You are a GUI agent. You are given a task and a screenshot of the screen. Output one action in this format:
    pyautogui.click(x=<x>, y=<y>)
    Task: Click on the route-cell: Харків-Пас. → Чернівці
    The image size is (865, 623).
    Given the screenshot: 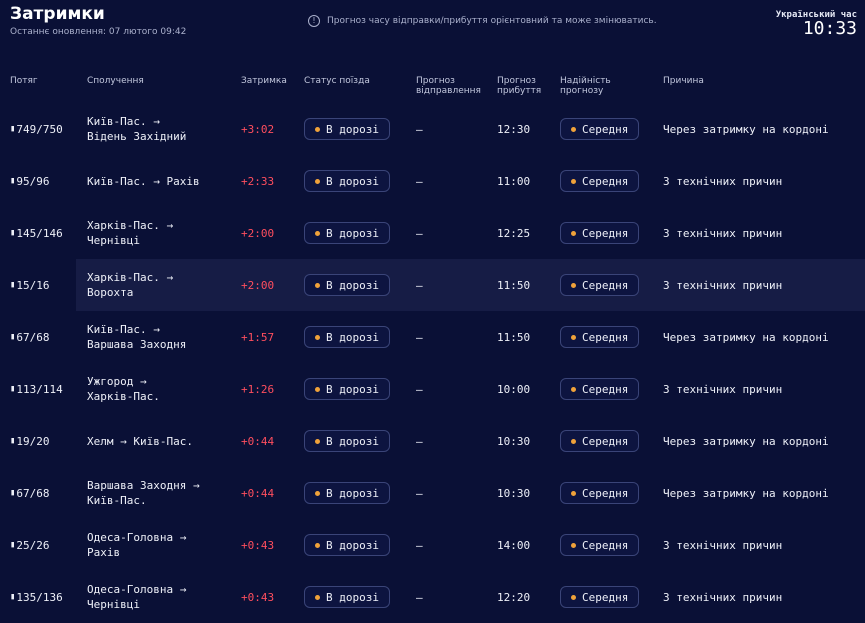 What is the action you would take?
    pyautogui.click(x=159, y=233)
    